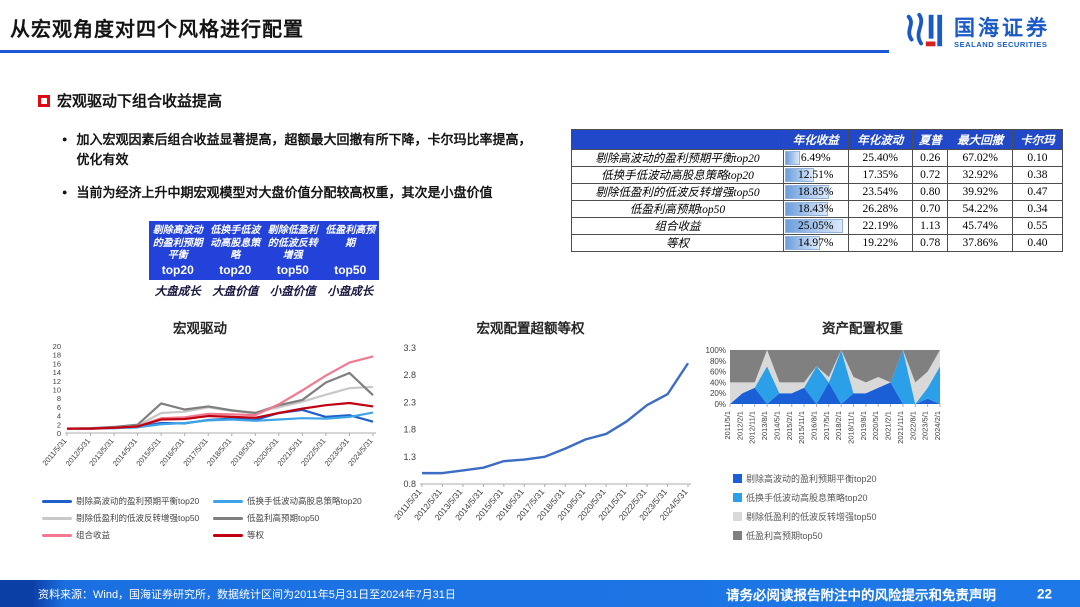 This screenshot has height=607, width=1080. I want to click on chart-title-macro-drive: 宏观驱动, so click(200, 328).